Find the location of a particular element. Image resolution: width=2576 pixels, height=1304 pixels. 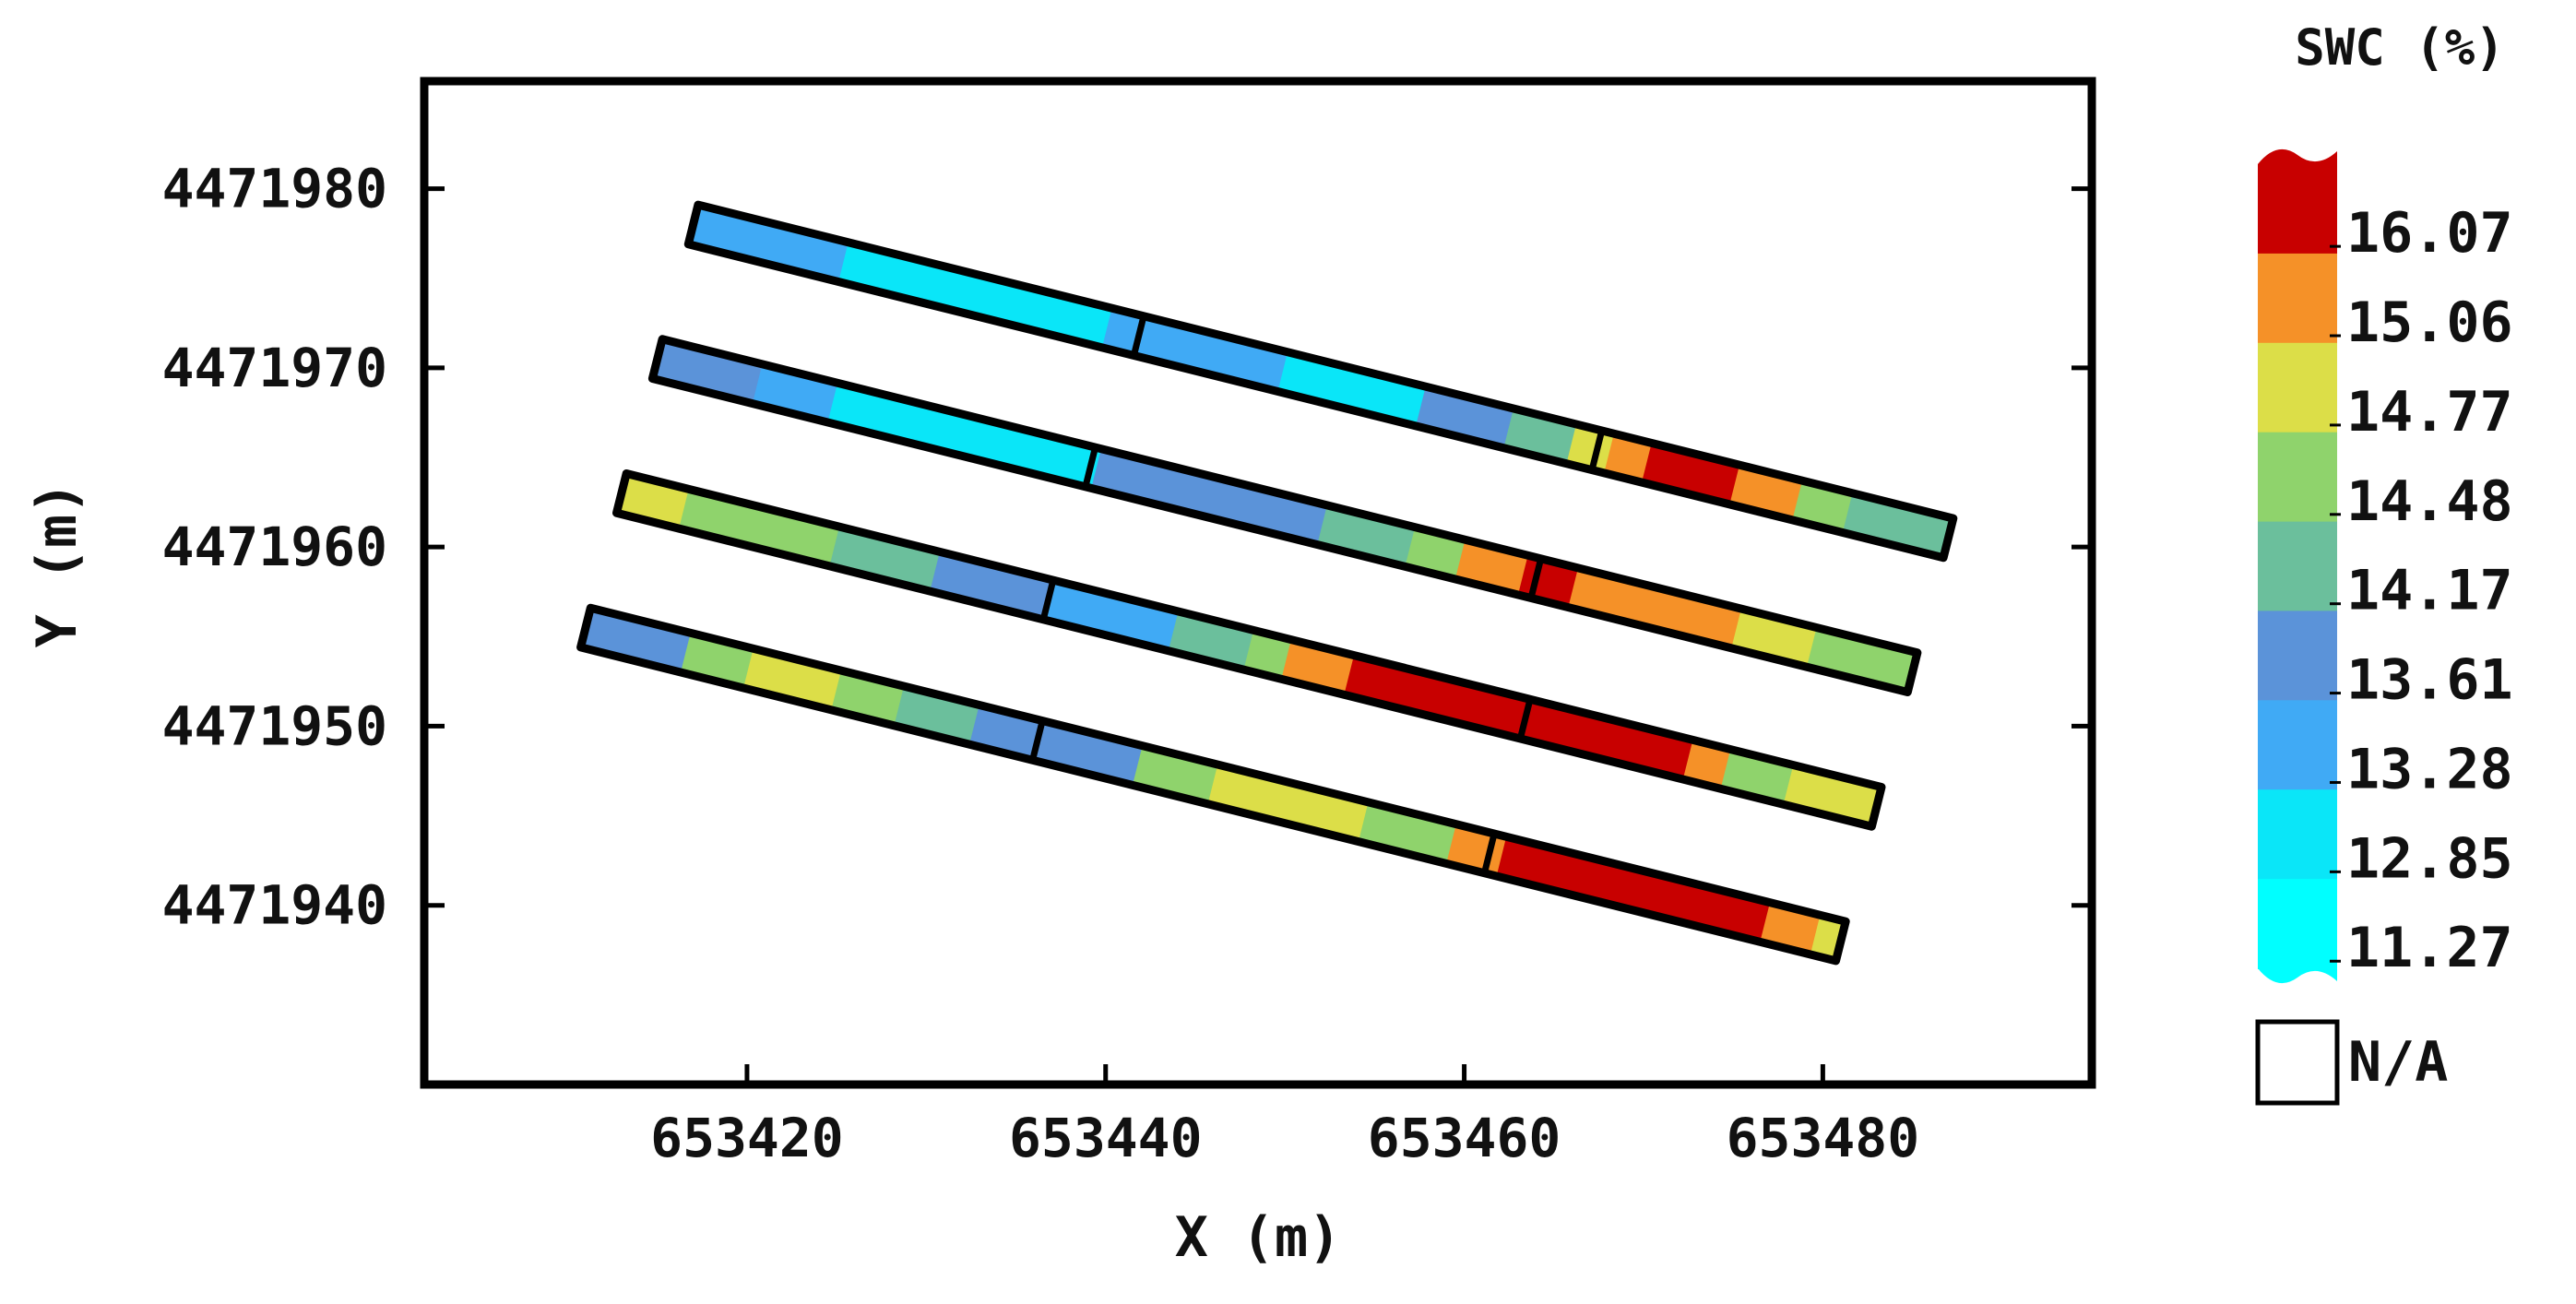

x-axis-title: X (m) is located at coordinates (1258, 1237).